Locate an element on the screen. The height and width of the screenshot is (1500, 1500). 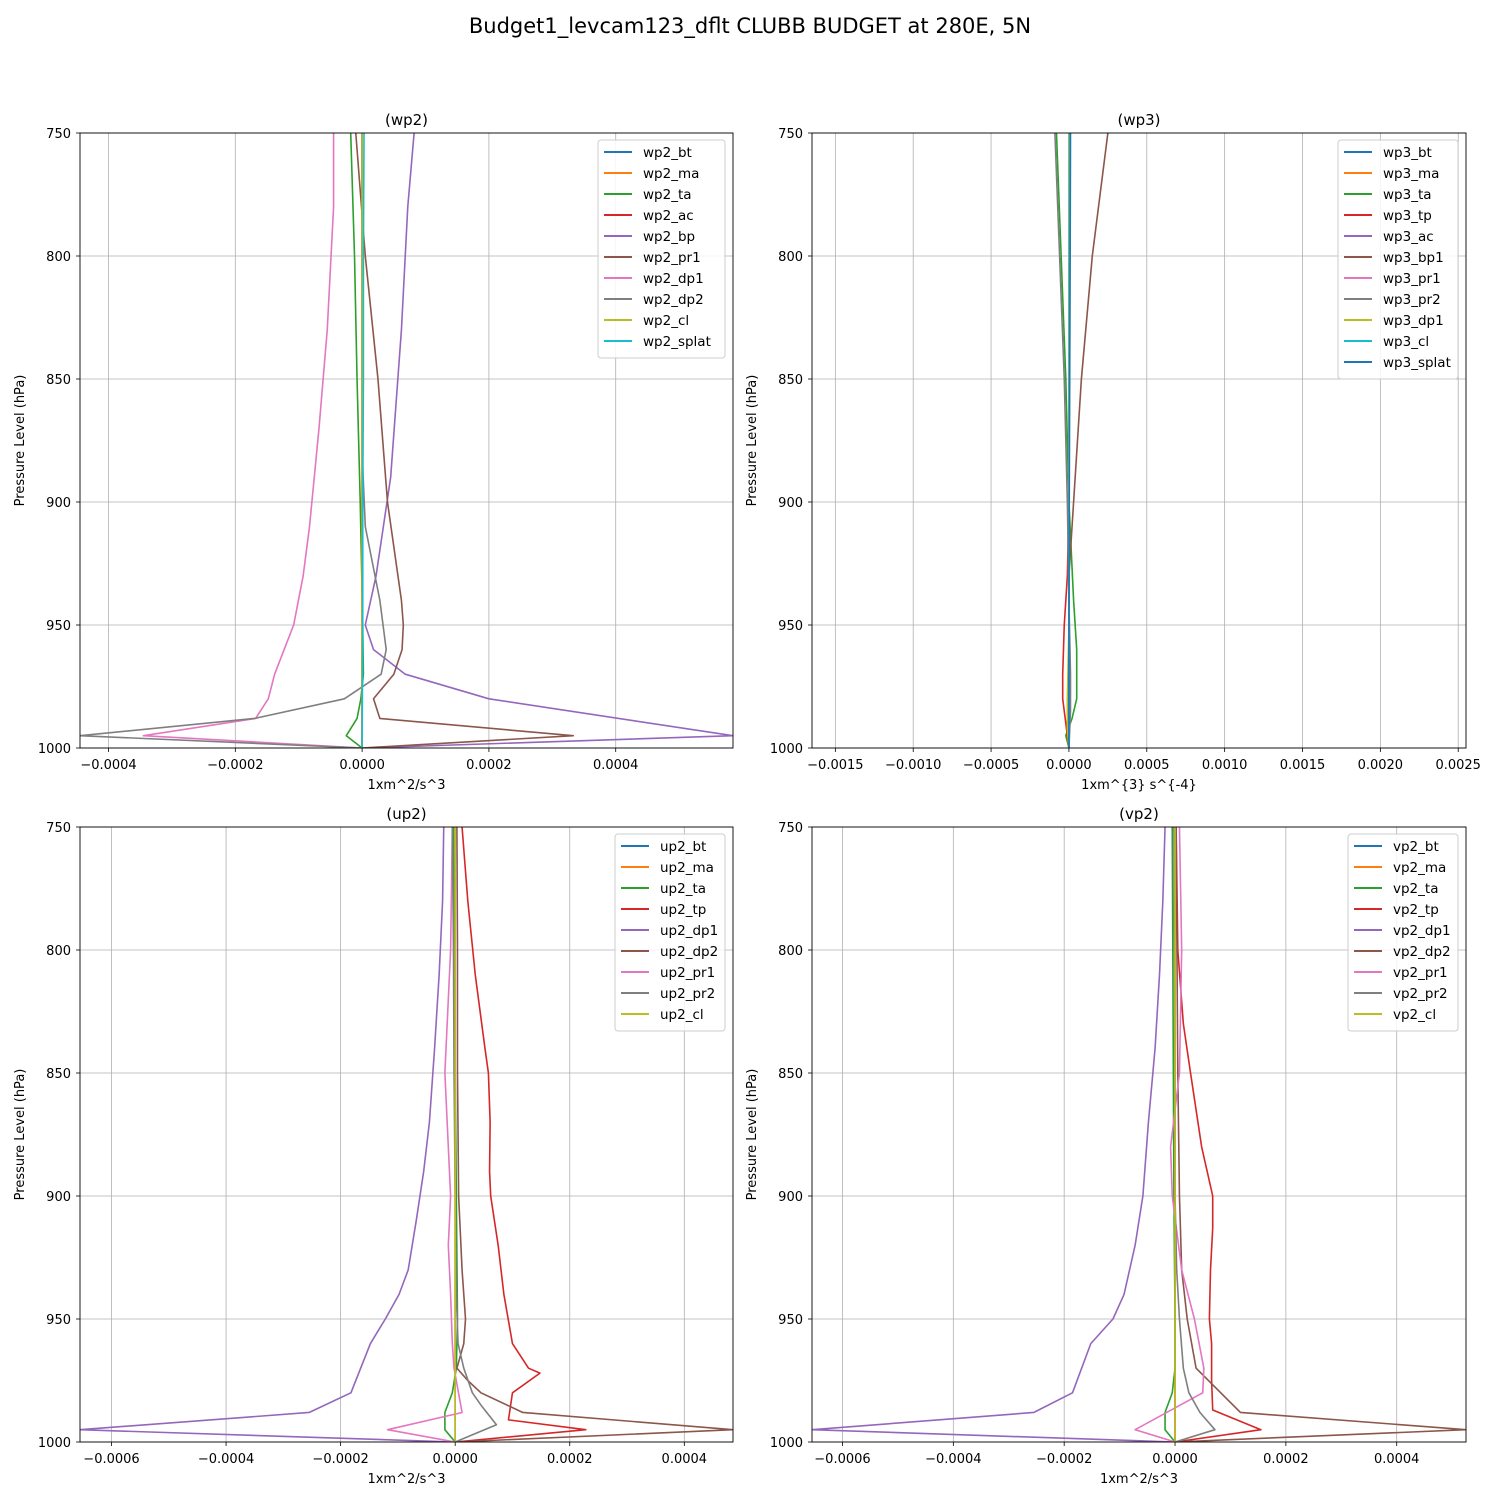
panel-2-ytick-label-0: 750 is located at coordinates (790, 134).